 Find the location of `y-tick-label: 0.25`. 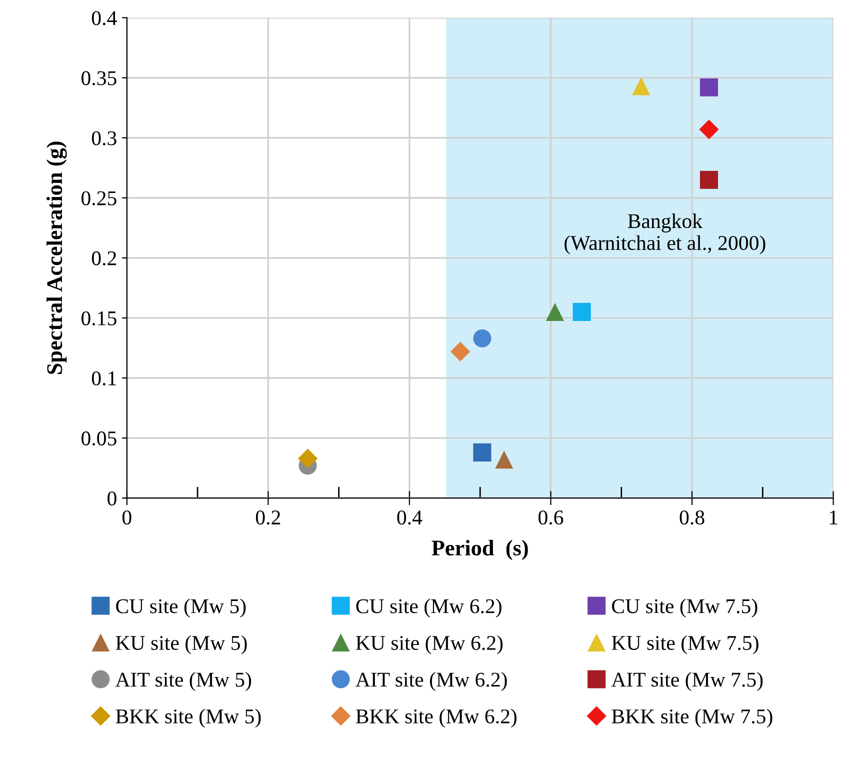

y-tick-label: 0.25 is located at coordinates (99, 198).